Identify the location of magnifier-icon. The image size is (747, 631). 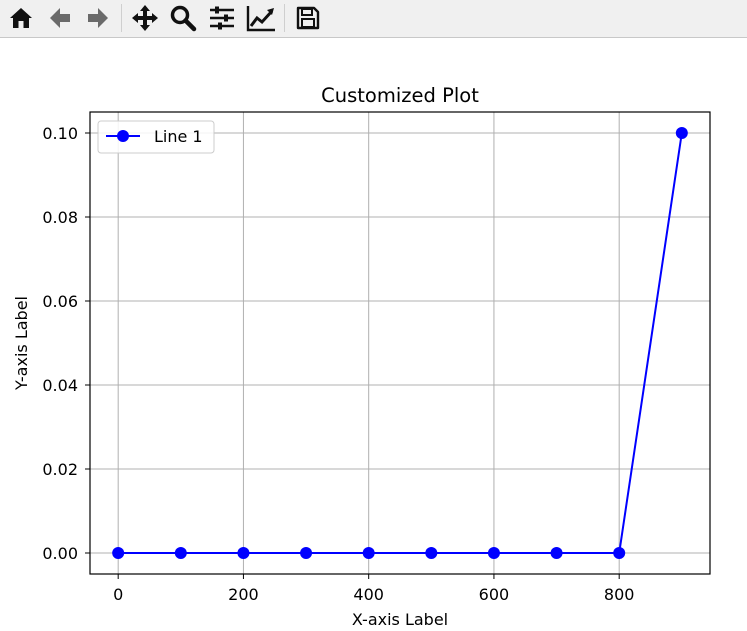
(183, 18).